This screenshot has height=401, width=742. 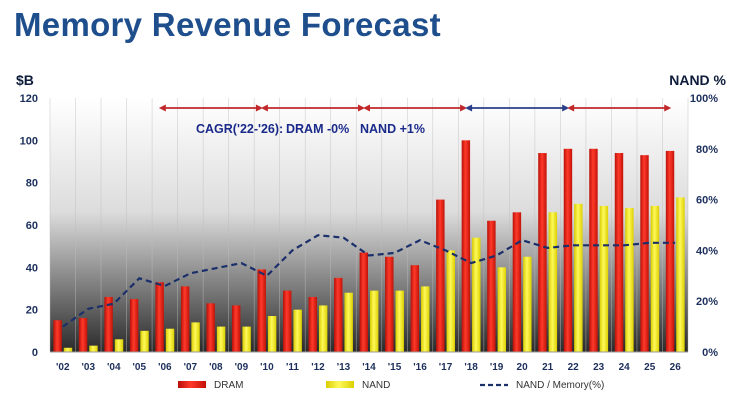 I want to click on left-tick-label: 80, so click(x=32, y=184).